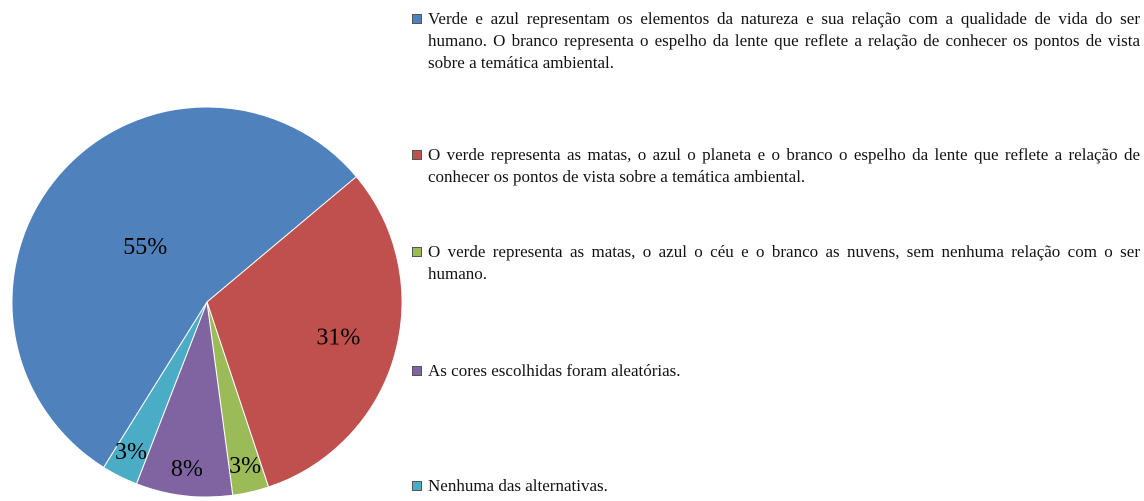  What do you see at coordinates (338, 338) in the screenshot?
I see `data-label: 31%` at bounding box center [338, 338].